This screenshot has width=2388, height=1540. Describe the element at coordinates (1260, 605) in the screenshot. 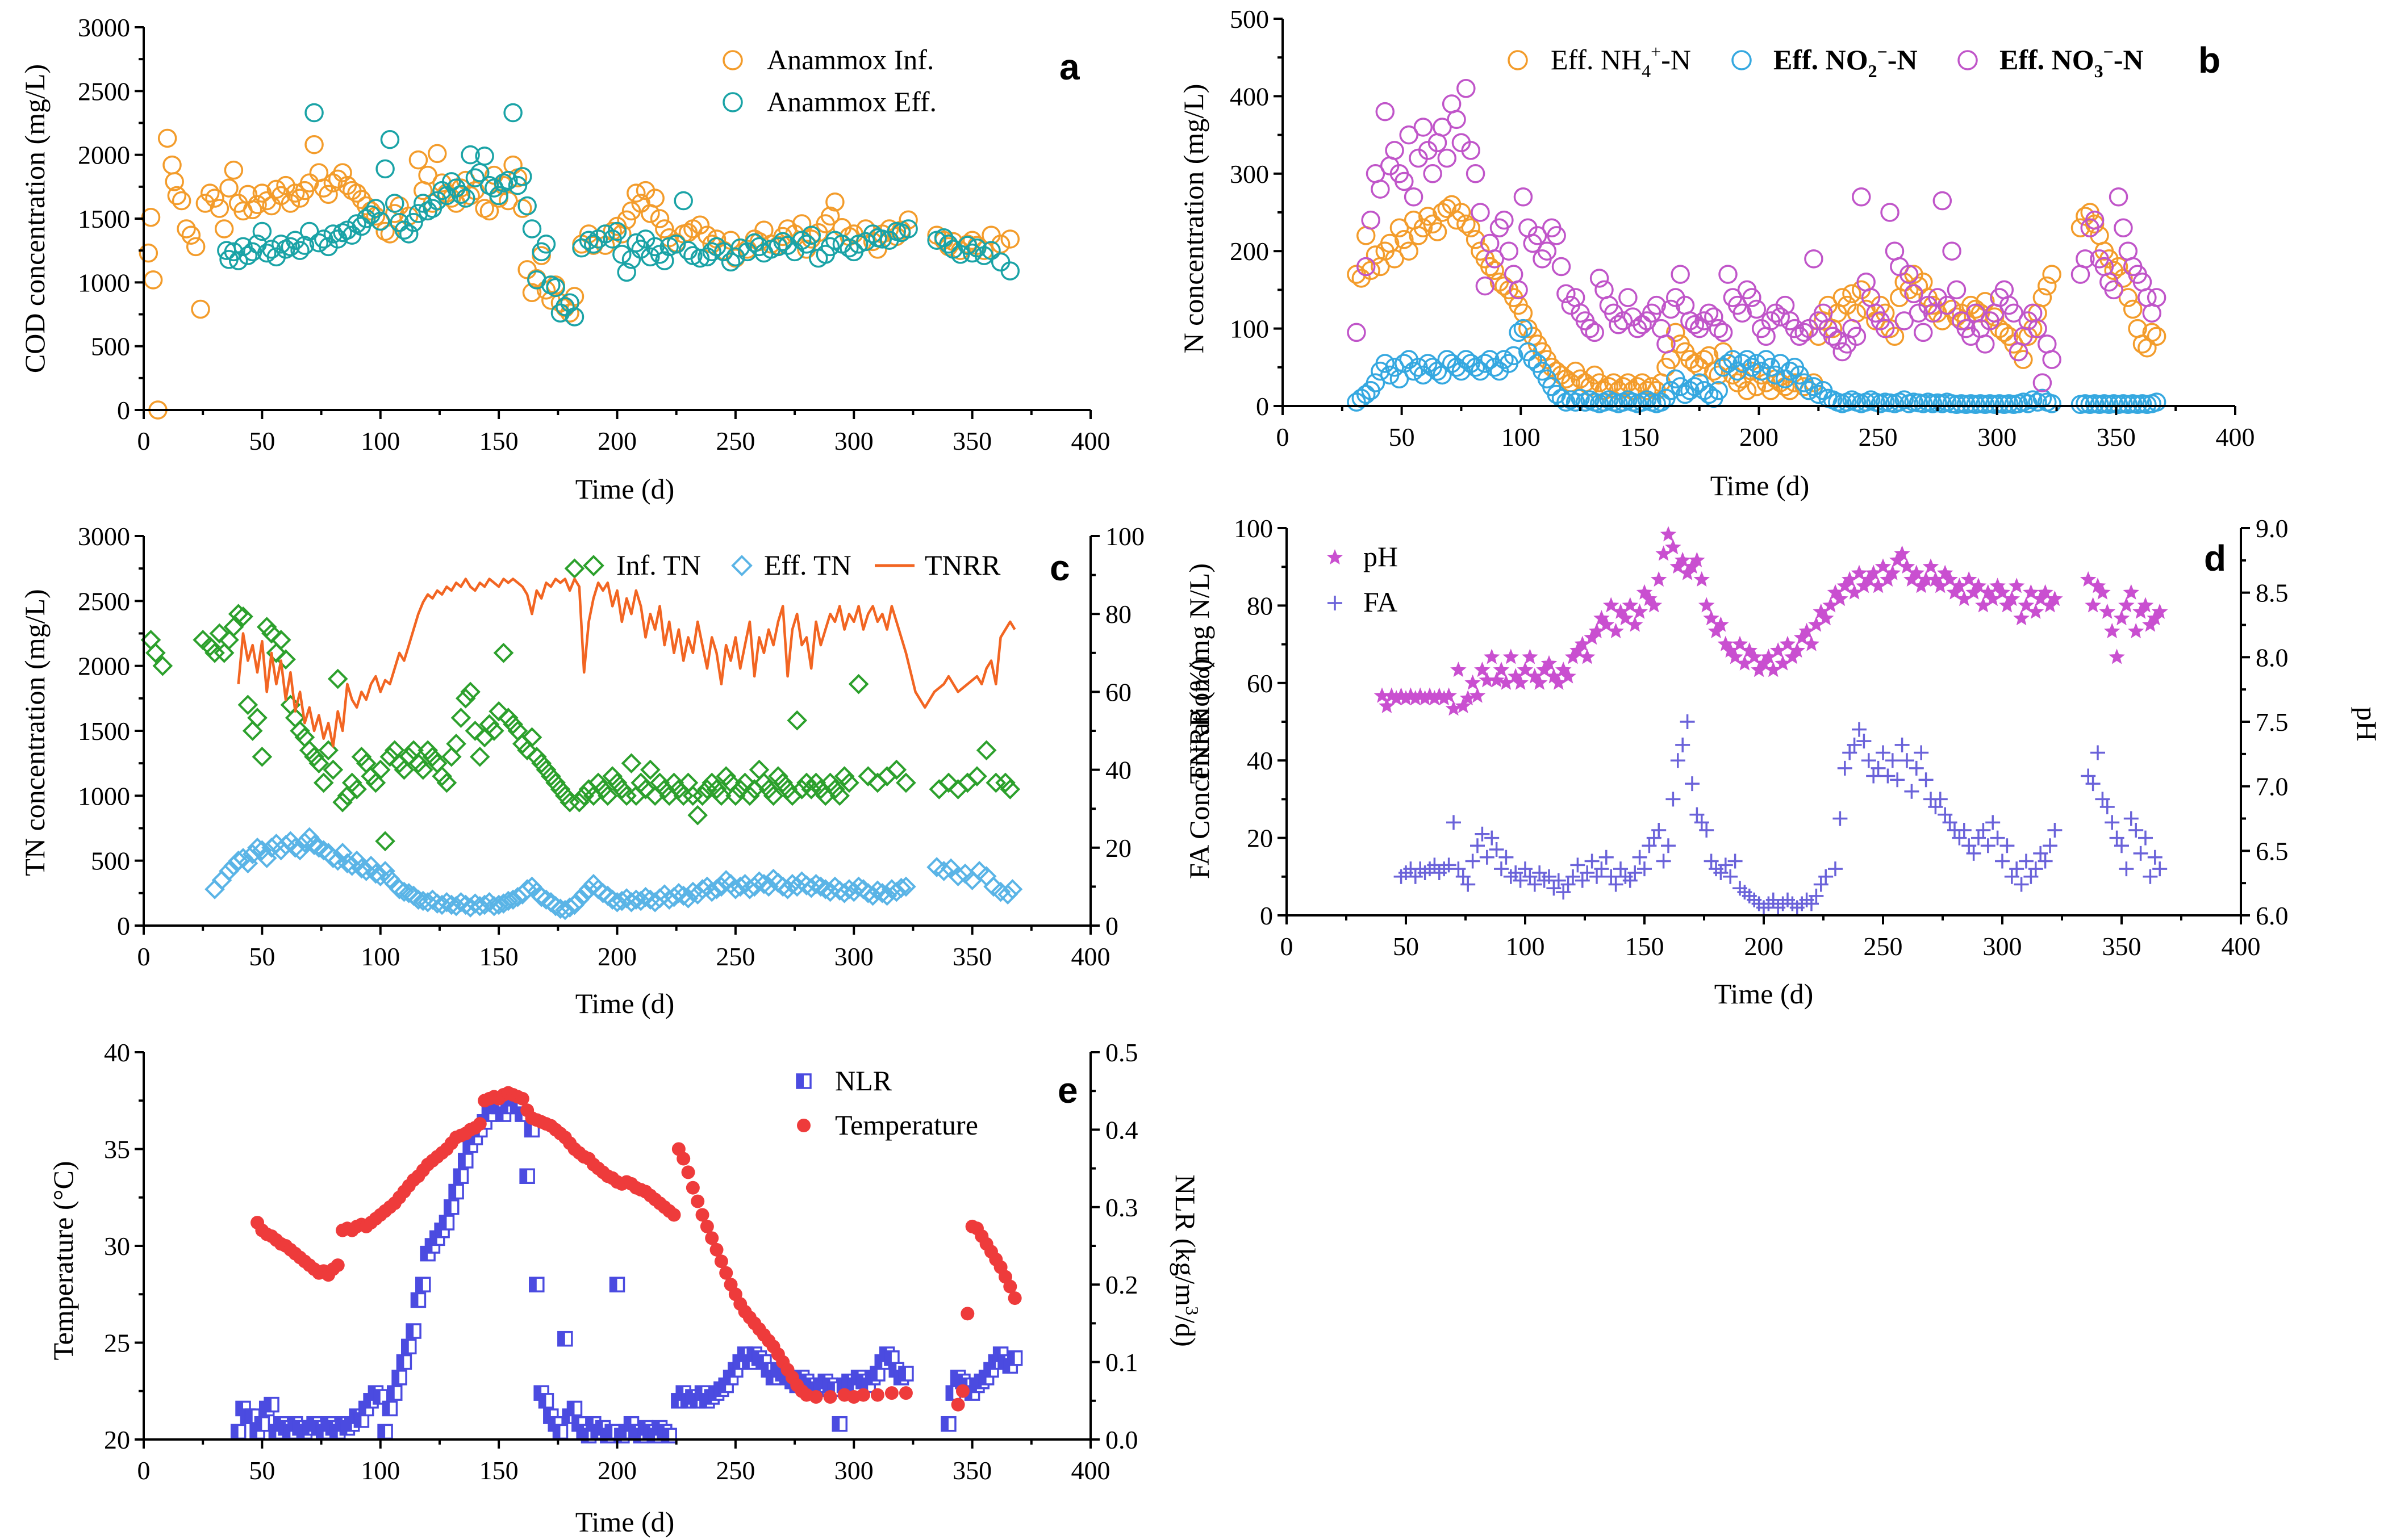

I see `y-tick-label-d: 80` at that location.